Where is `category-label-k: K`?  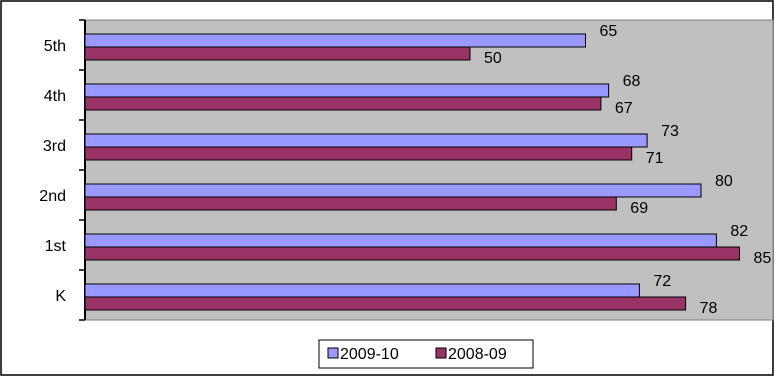
category-label-k: K is located at coordinates (60, 296).